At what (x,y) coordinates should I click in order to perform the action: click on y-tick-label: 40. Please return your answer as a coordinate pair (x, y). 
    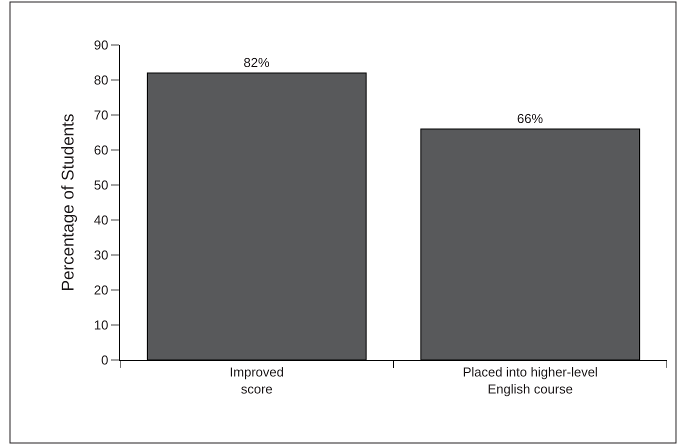
    Looking at the image, I should click on (101, 220).